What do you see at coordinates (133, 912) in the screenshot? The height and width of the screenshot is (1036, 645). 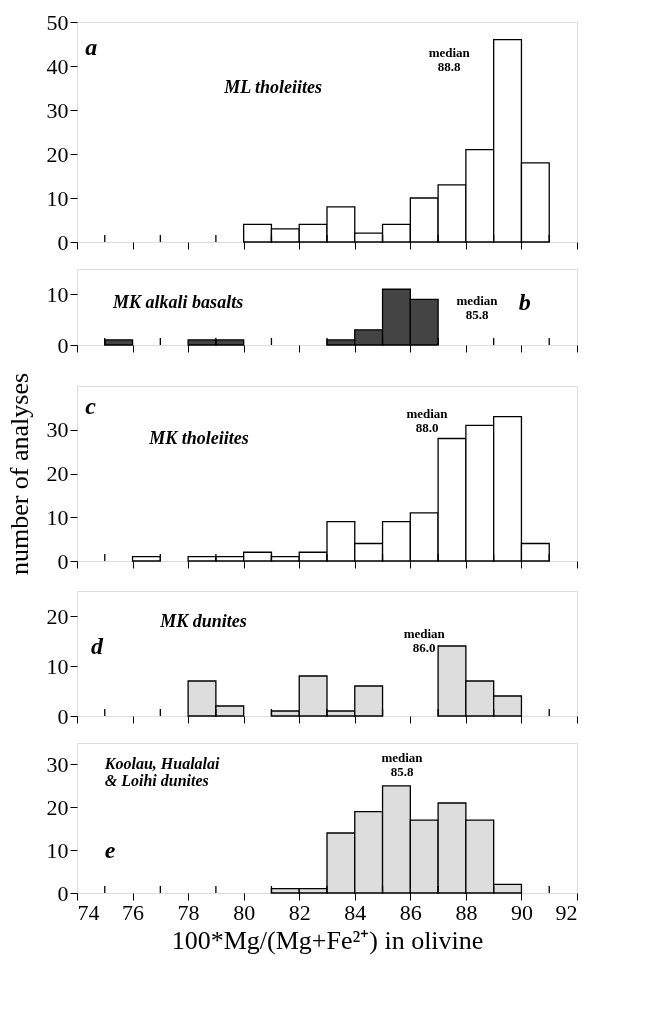 I see `x-tick-label: 76` at bounding box center [133, 912].